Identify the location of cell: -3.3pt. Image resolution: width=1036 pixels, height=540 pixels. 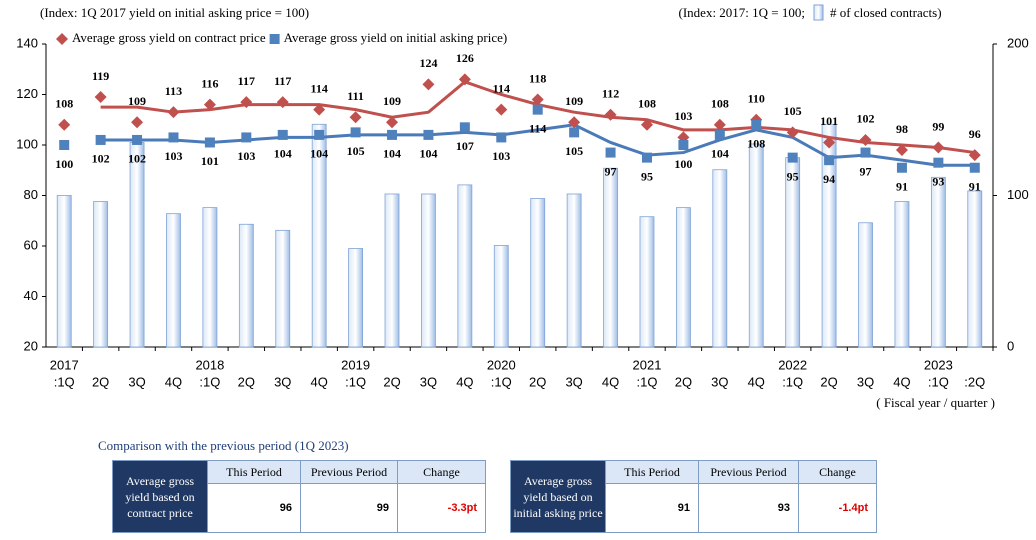
(441, 508).